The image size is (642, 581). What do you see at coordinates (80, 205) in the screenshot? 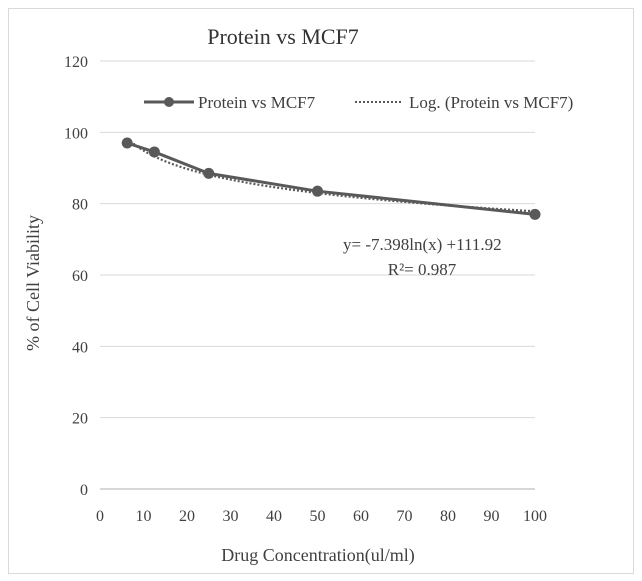
I see `y-tick-label: 80` at bounding box center [80, 205].